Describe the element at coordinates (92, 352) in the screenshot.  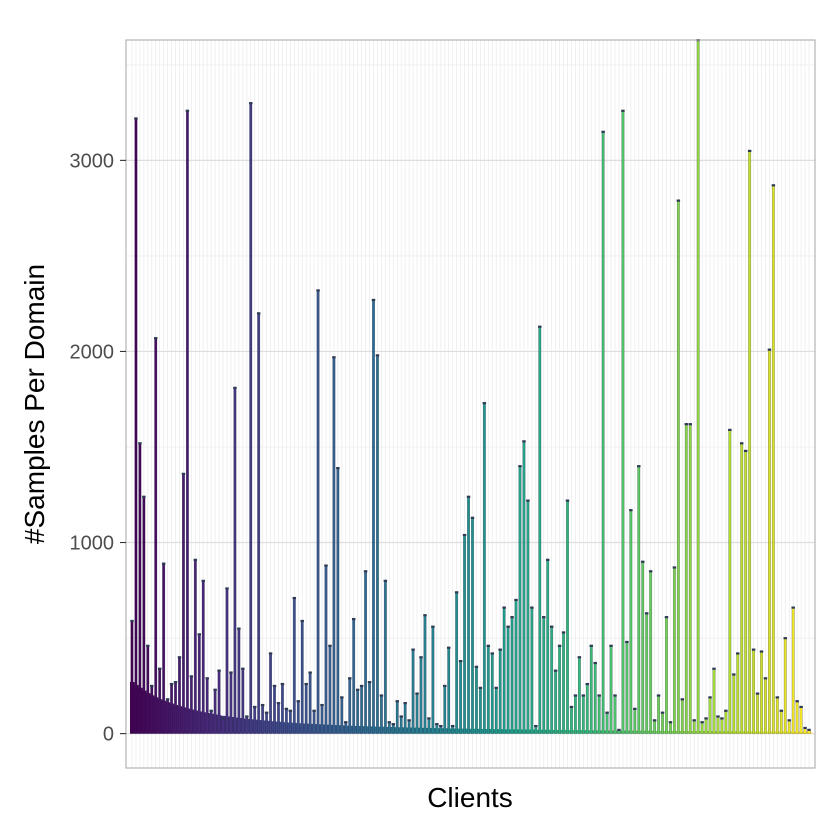
I see `y-tick-label: 2000` at that location.